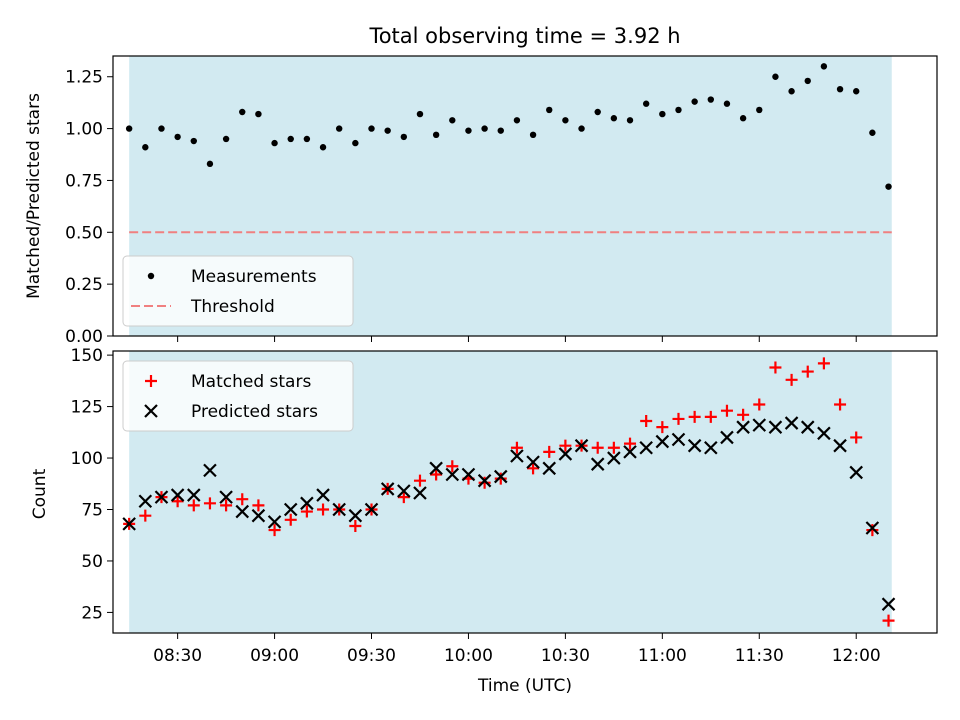 The height and width of the screenshot is (720, 960). I want to click on chart-title: Total observing time = 3.92 h, so click(524, 36).